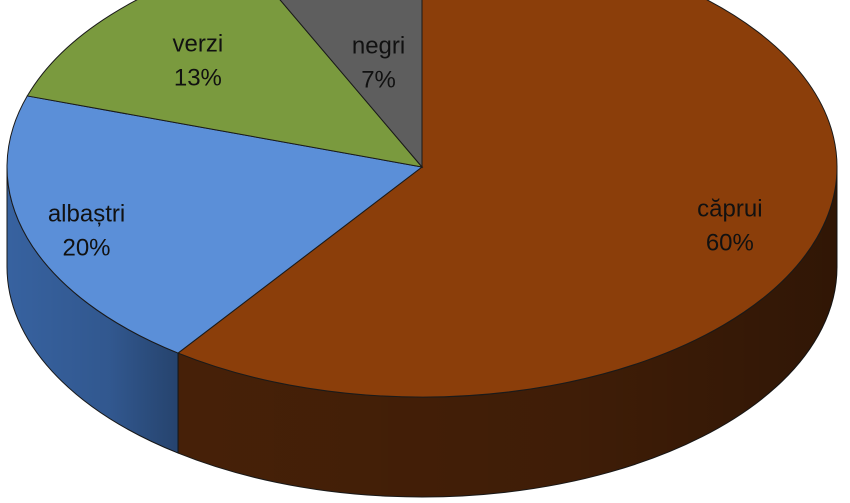  Describe the element at coordinates (86, 247) in the screenshot. I see `slice-percent-label: 20%` at that location.